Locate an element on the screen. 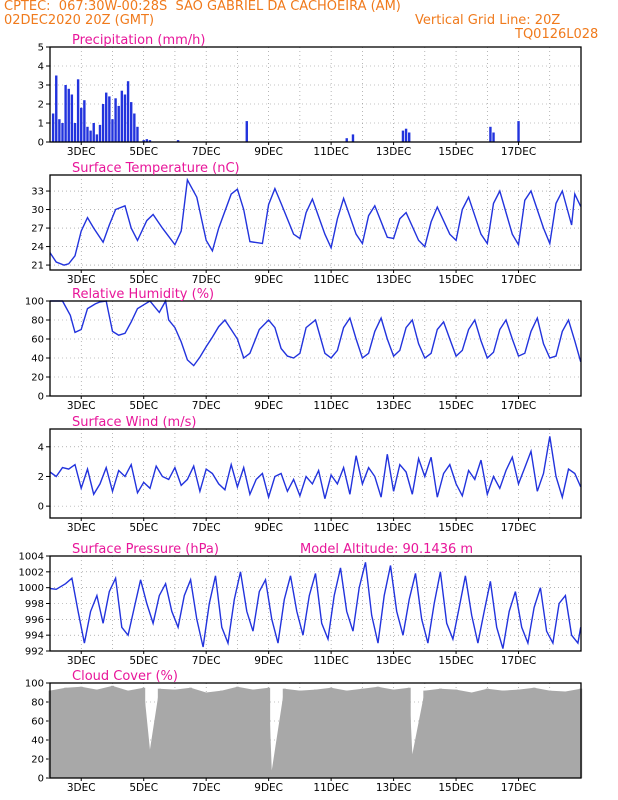 The width and height of the screenshot is (618, 800). y-tick-label: 3 is located at coordinates (41, 86).